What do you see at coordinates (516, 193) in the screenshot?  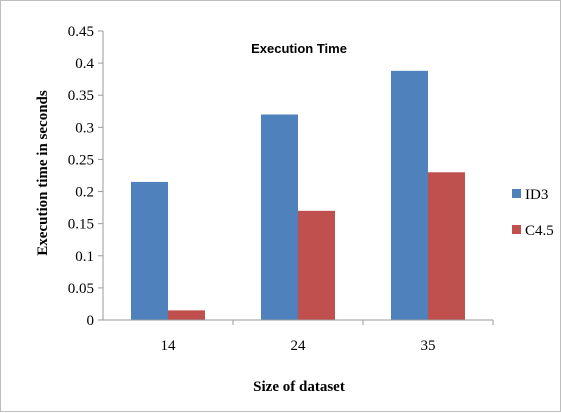 I see `legend-swatch-id3` at bounding box center [516, 193].